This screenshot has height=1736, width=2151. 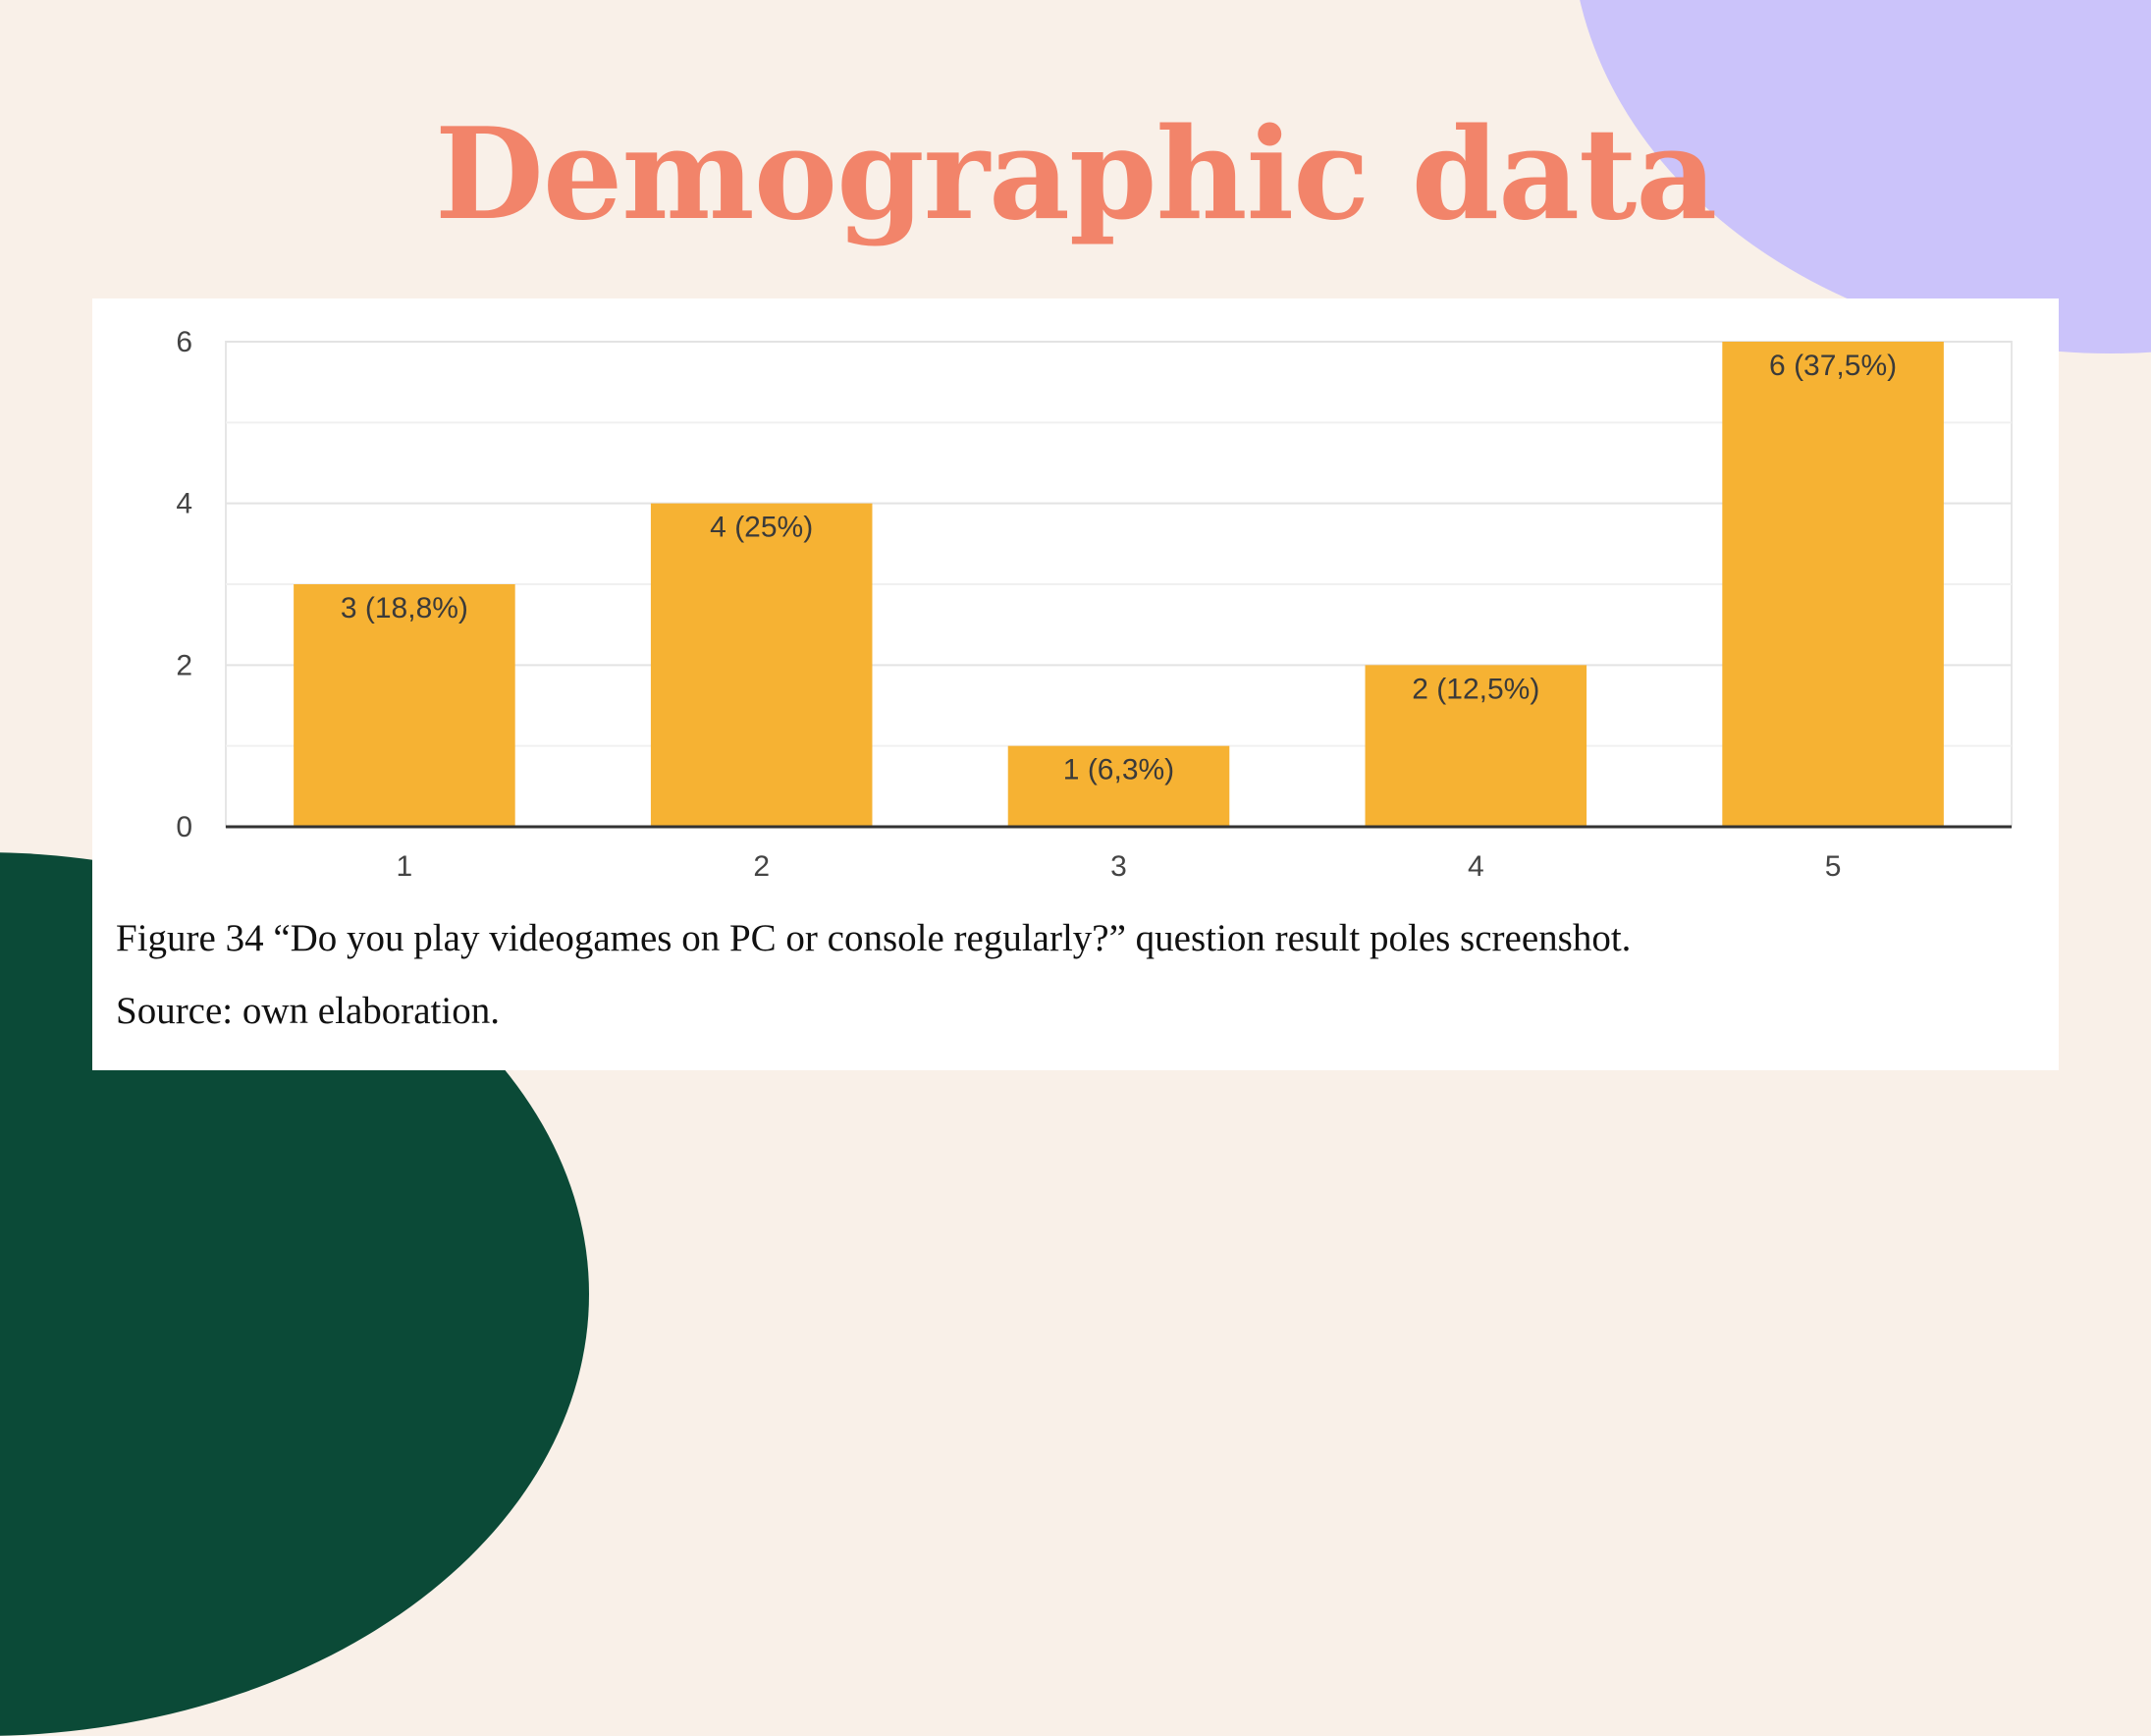 What do you see at coordinates (184, 504) in the screenshot?
I see `y-tick-label: 4` at bounding box center [184, 504].